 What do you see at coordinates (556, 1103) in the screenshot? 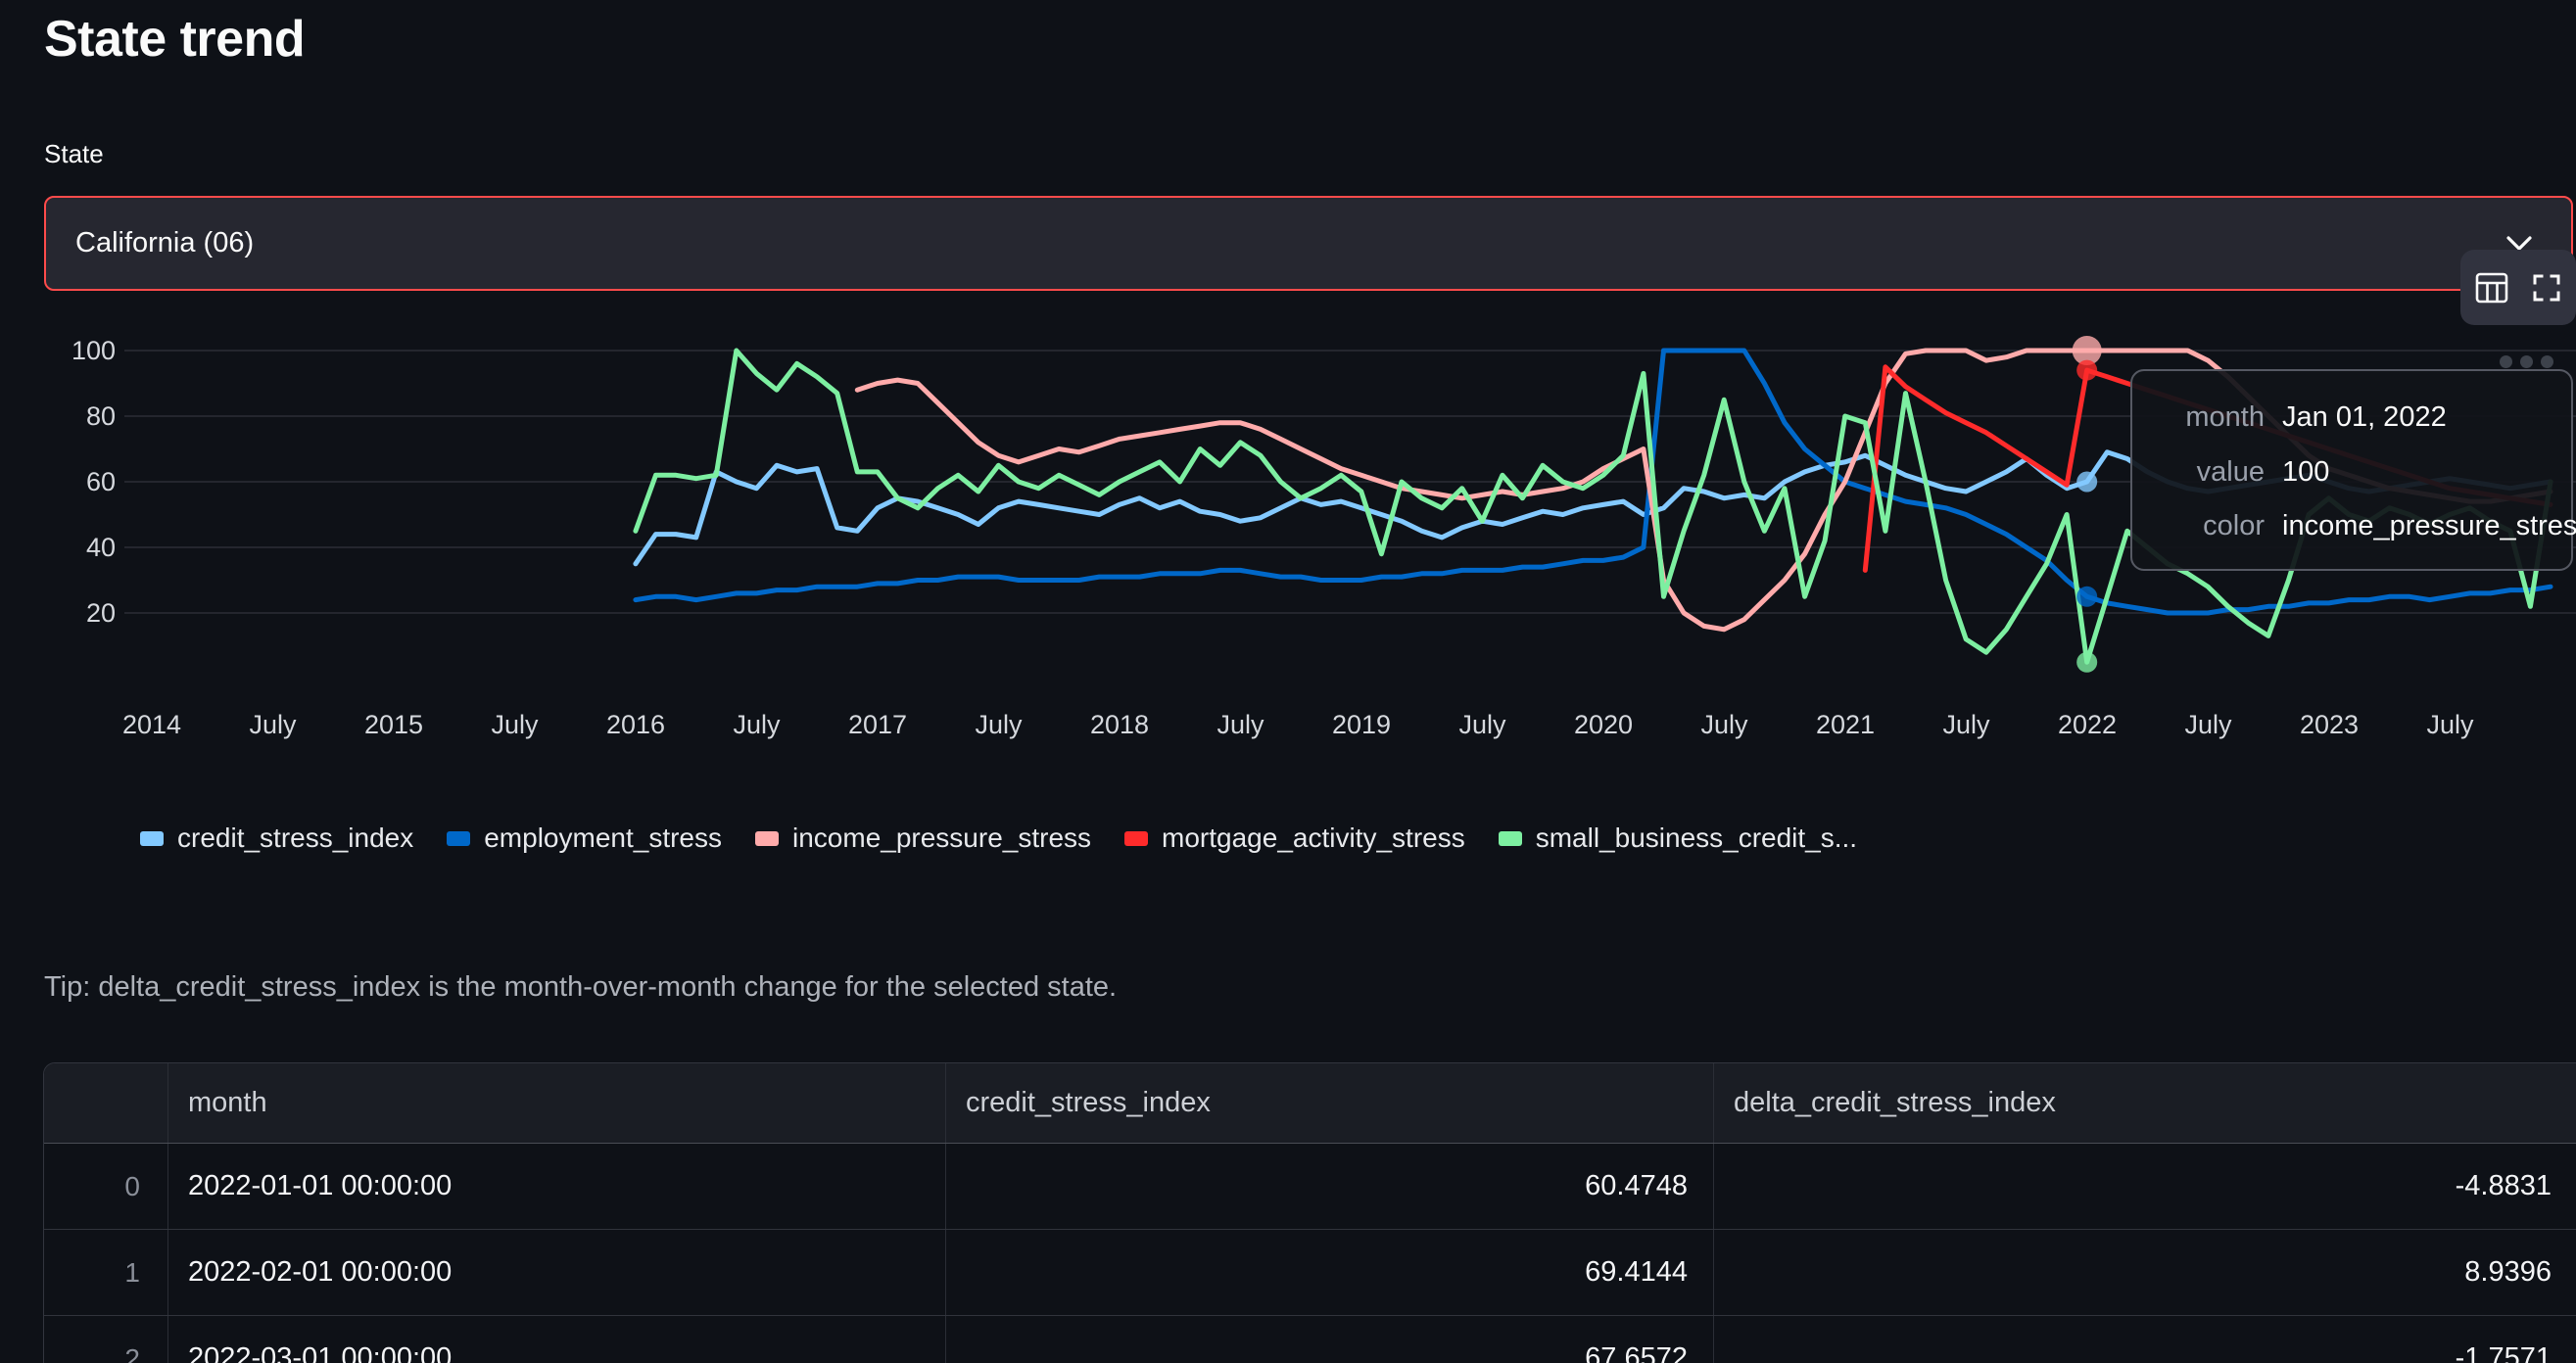
I see `table-header-month: month` at bounding box center [556, 1103].